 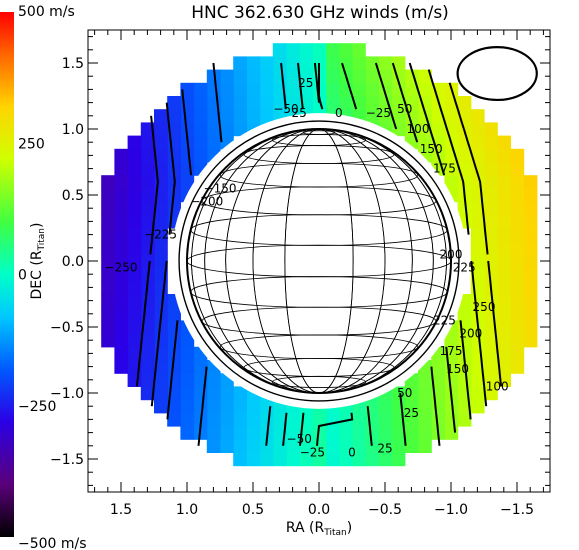 What do you see at coordinates (73, 130) in the screenshot?
I see `y-tick-label: 1.0` at bounding box center [73, 130].